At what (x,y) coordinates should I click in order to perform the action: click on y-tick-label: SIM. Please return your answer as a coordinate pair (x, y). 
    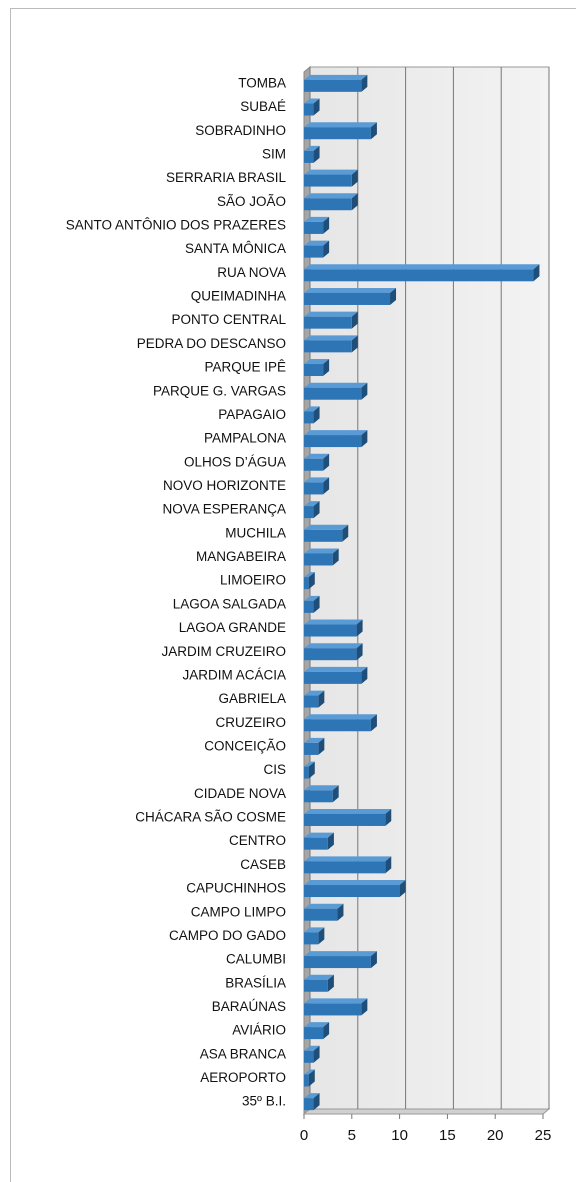
    Looking at the image, I should click on (274, 153).